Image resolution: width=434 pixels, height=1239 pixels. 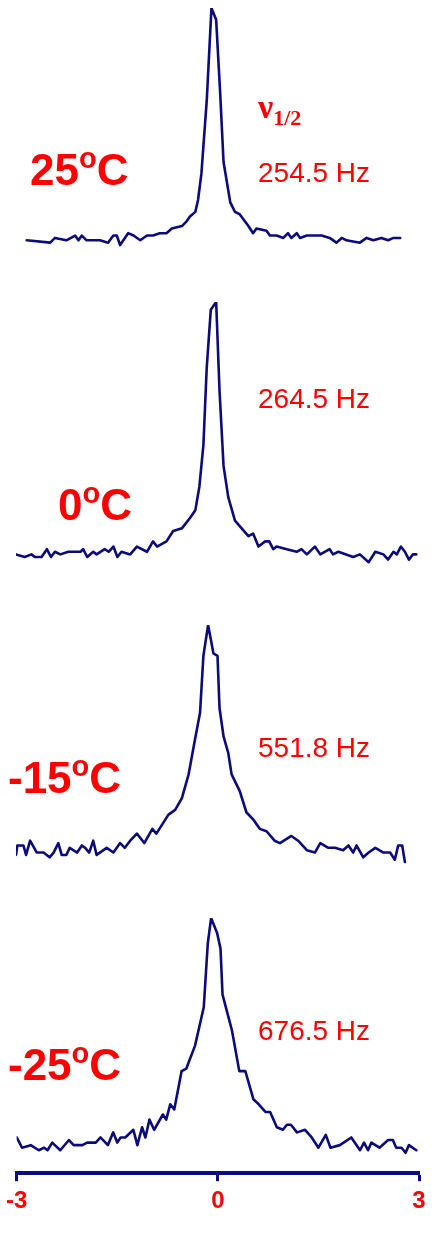 What do you see at coordinates (314, 1030) in the screenshot?
I see `annotation: 676.5 Hz` at bounding box center [314, 1030].